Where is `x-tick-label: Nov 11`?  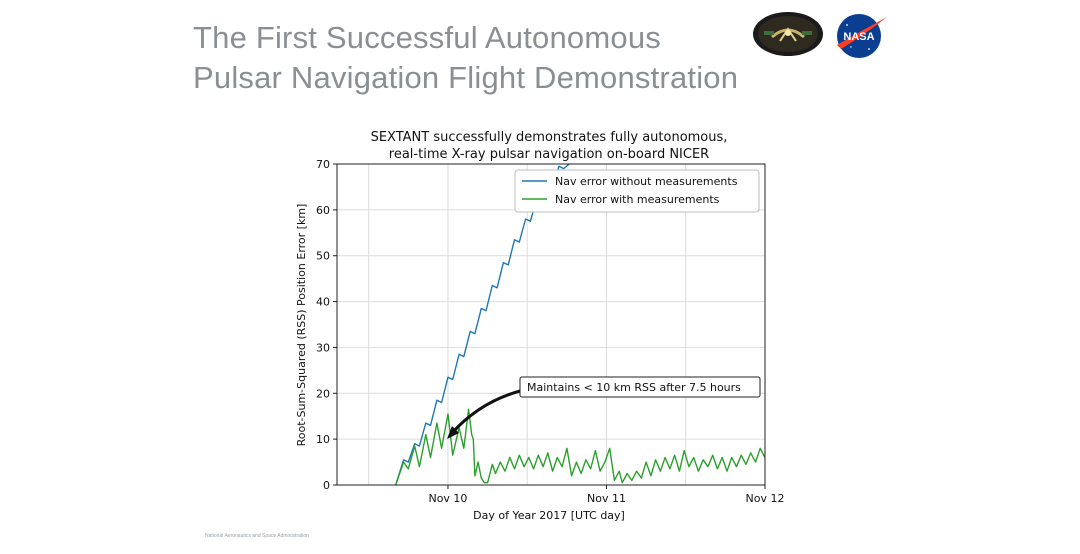
x-tick-label: Nov 11 is located at coordinates (606, 498).